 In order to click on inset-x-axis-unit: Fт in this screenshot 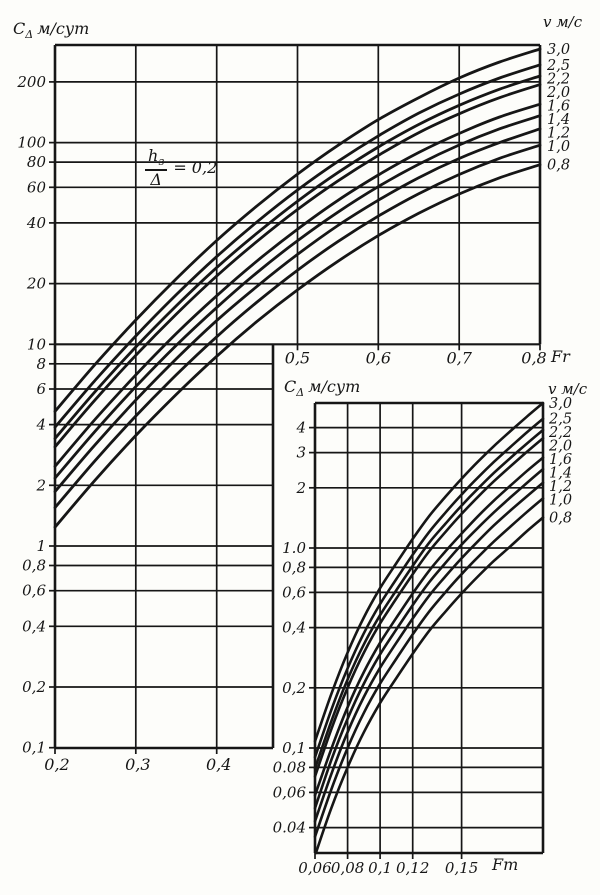, I will do `click(505, 864)`.